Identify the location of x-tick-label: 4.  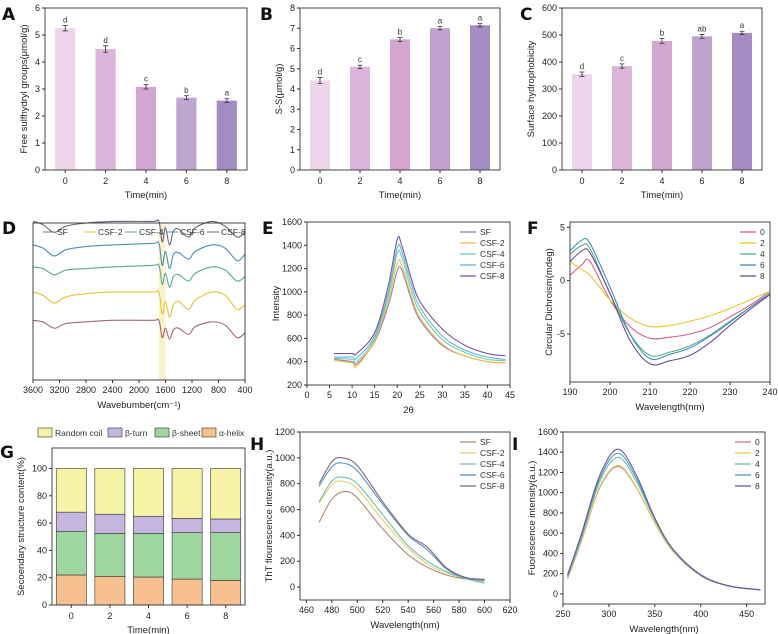
(148, 616).